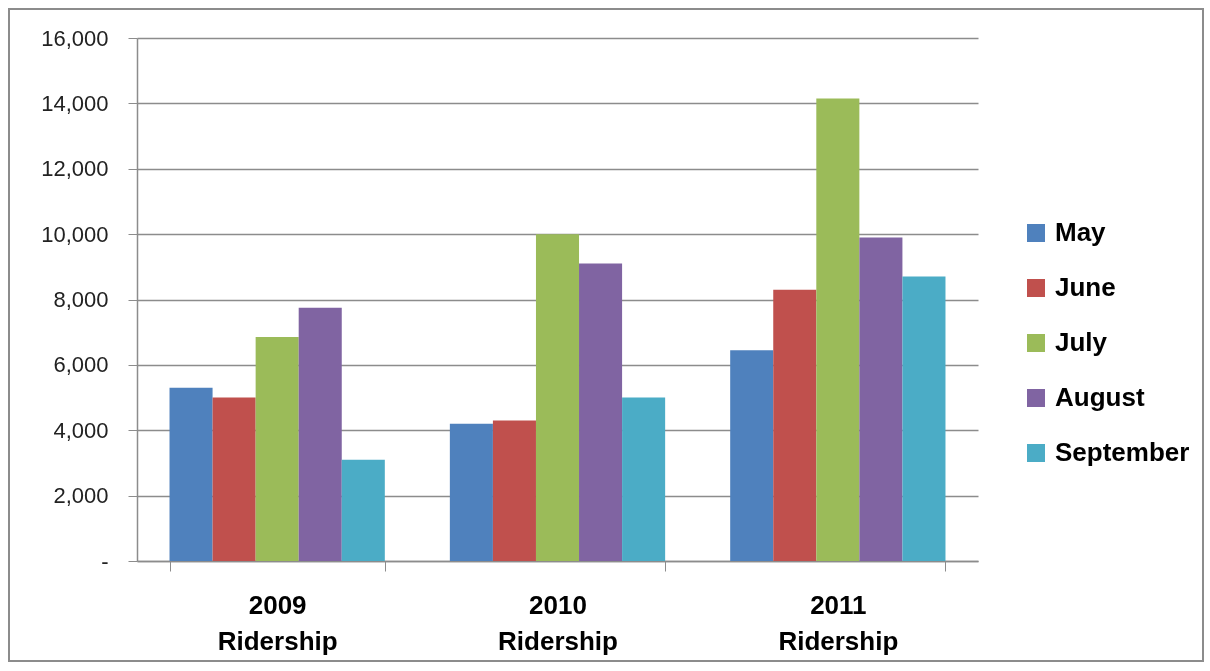 Image resolution: width=1210 pixels, height=671 pixels. I want to click on legend-label: July, so click(1081, 342).